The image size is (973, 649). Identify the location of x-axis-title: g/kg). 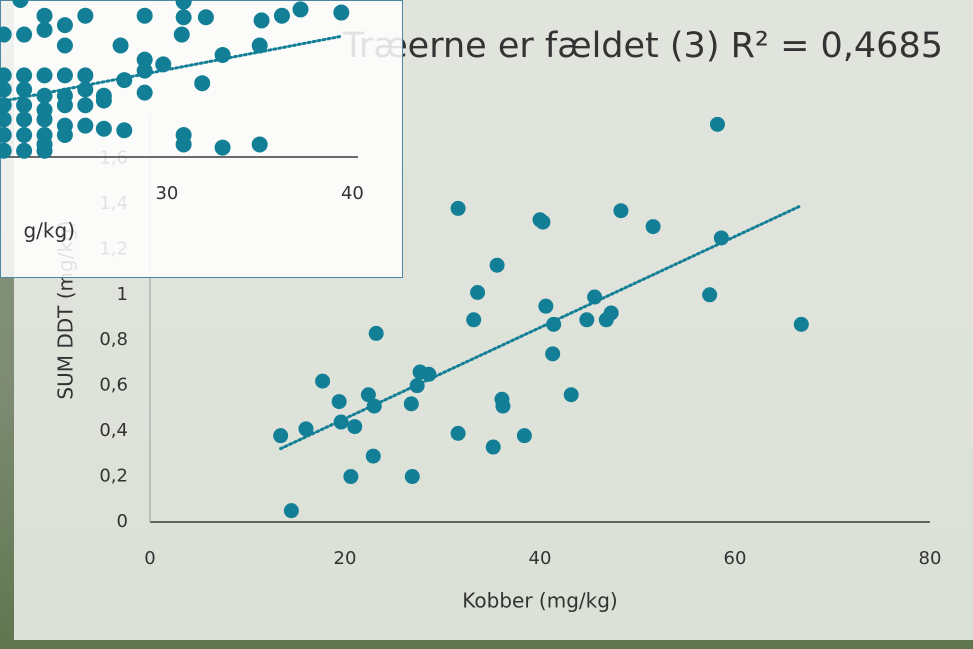
(49, 231).